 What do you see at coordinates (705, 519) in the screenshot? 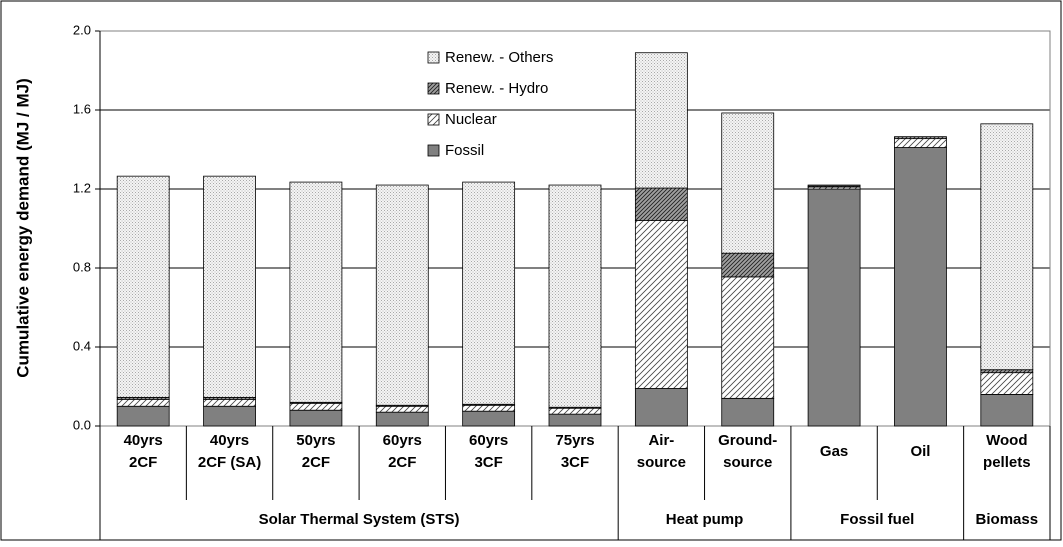
I see `group-label: Heat pump` at bounding box center [705, 519].